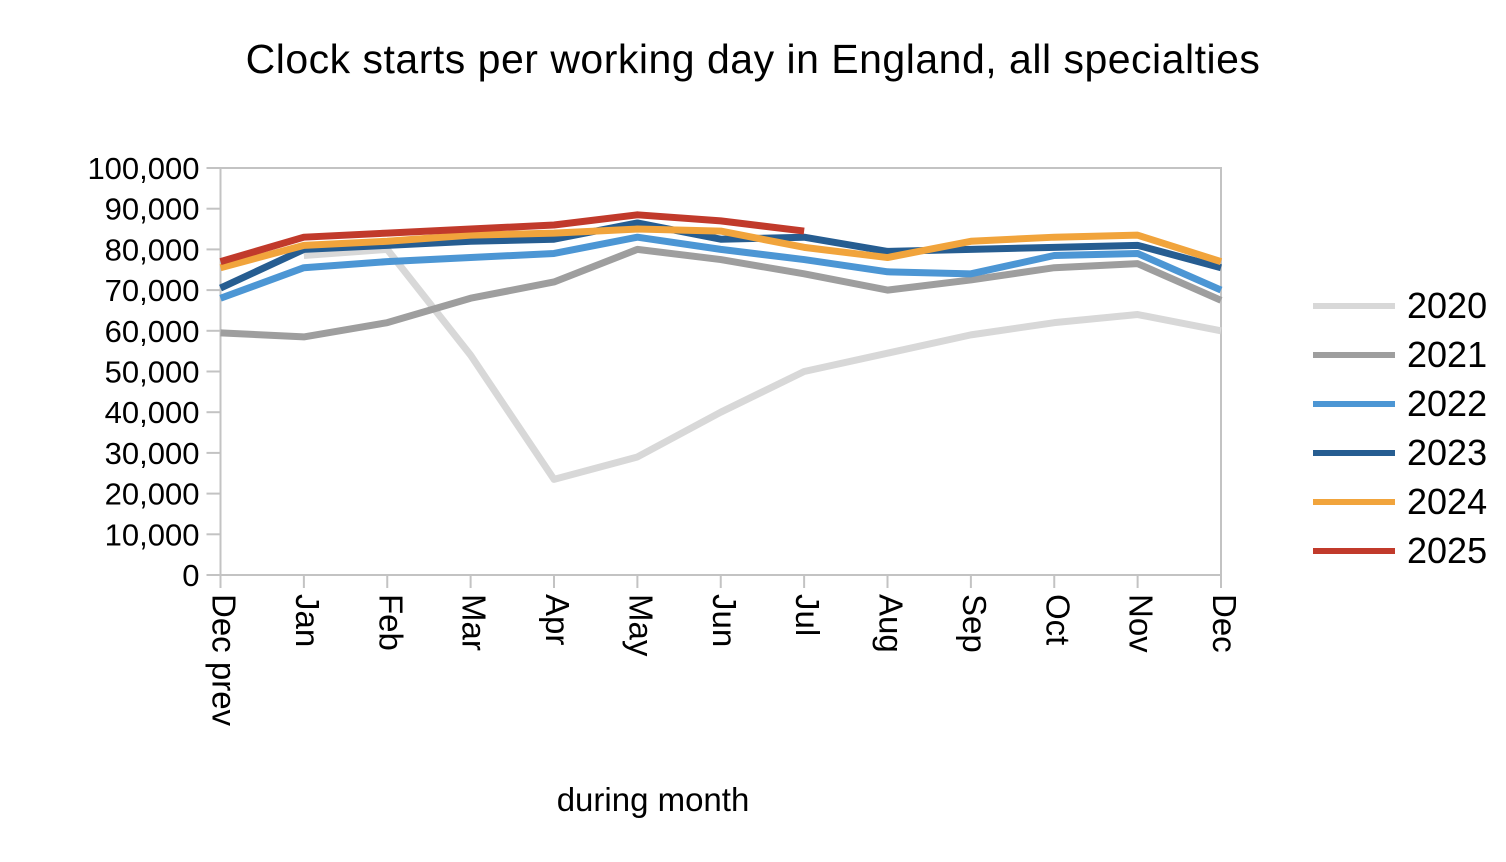 Image resolution: width=1506 pixels, height=862 pixels. Describe the element at coordinates (891, 623) in the screenshot. I see `x-tick-label: Aug` at that location.